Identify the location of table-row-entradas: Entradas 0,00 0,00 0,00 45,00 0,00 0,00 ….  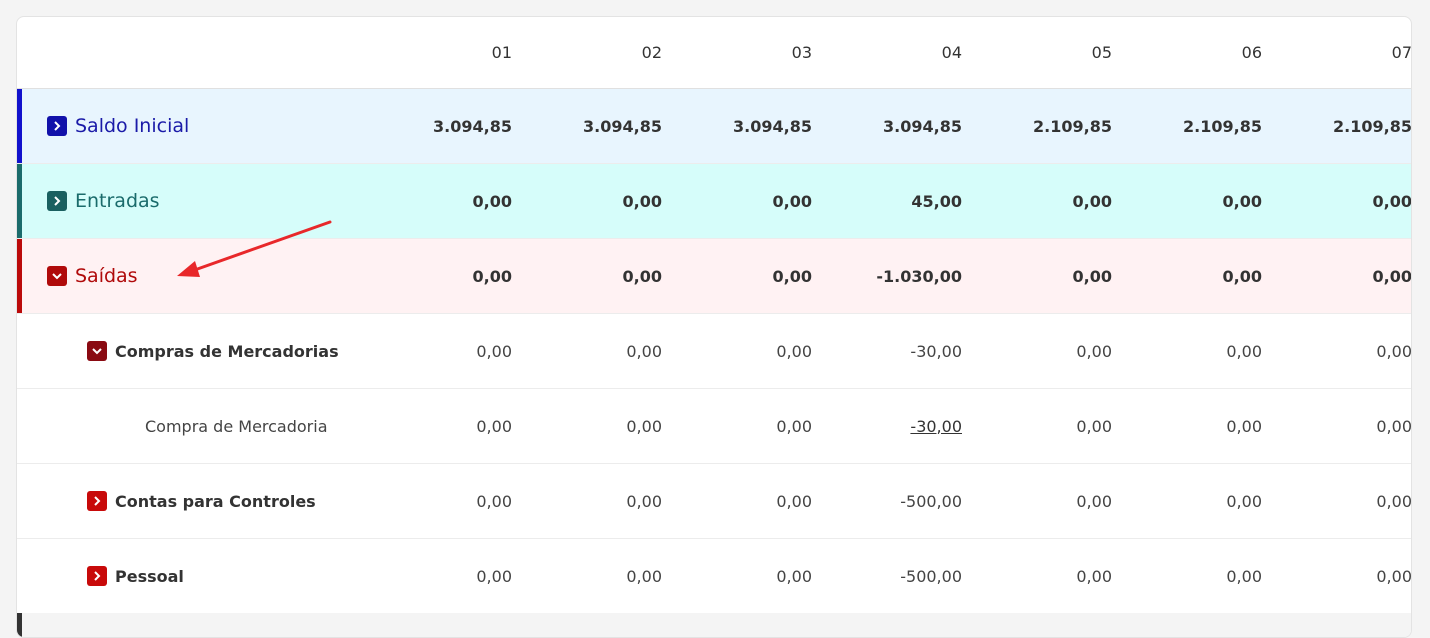
(714, 201).